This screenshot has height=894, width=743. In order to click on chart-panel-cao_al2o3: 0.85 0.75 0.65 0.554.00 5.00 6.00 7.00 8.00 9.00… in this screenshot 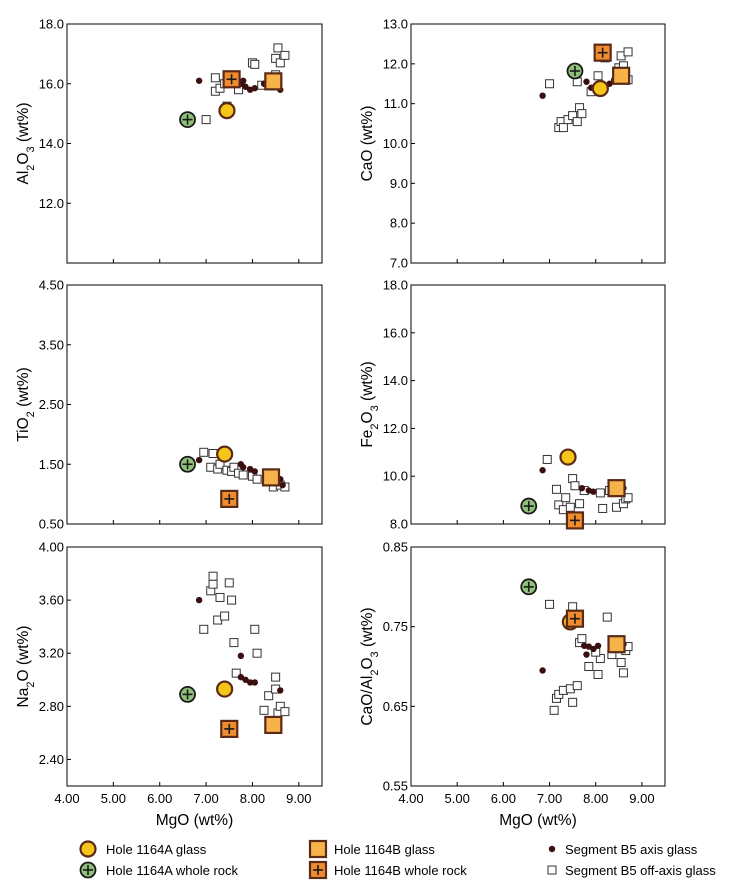, I will do `click(512, 684)`.